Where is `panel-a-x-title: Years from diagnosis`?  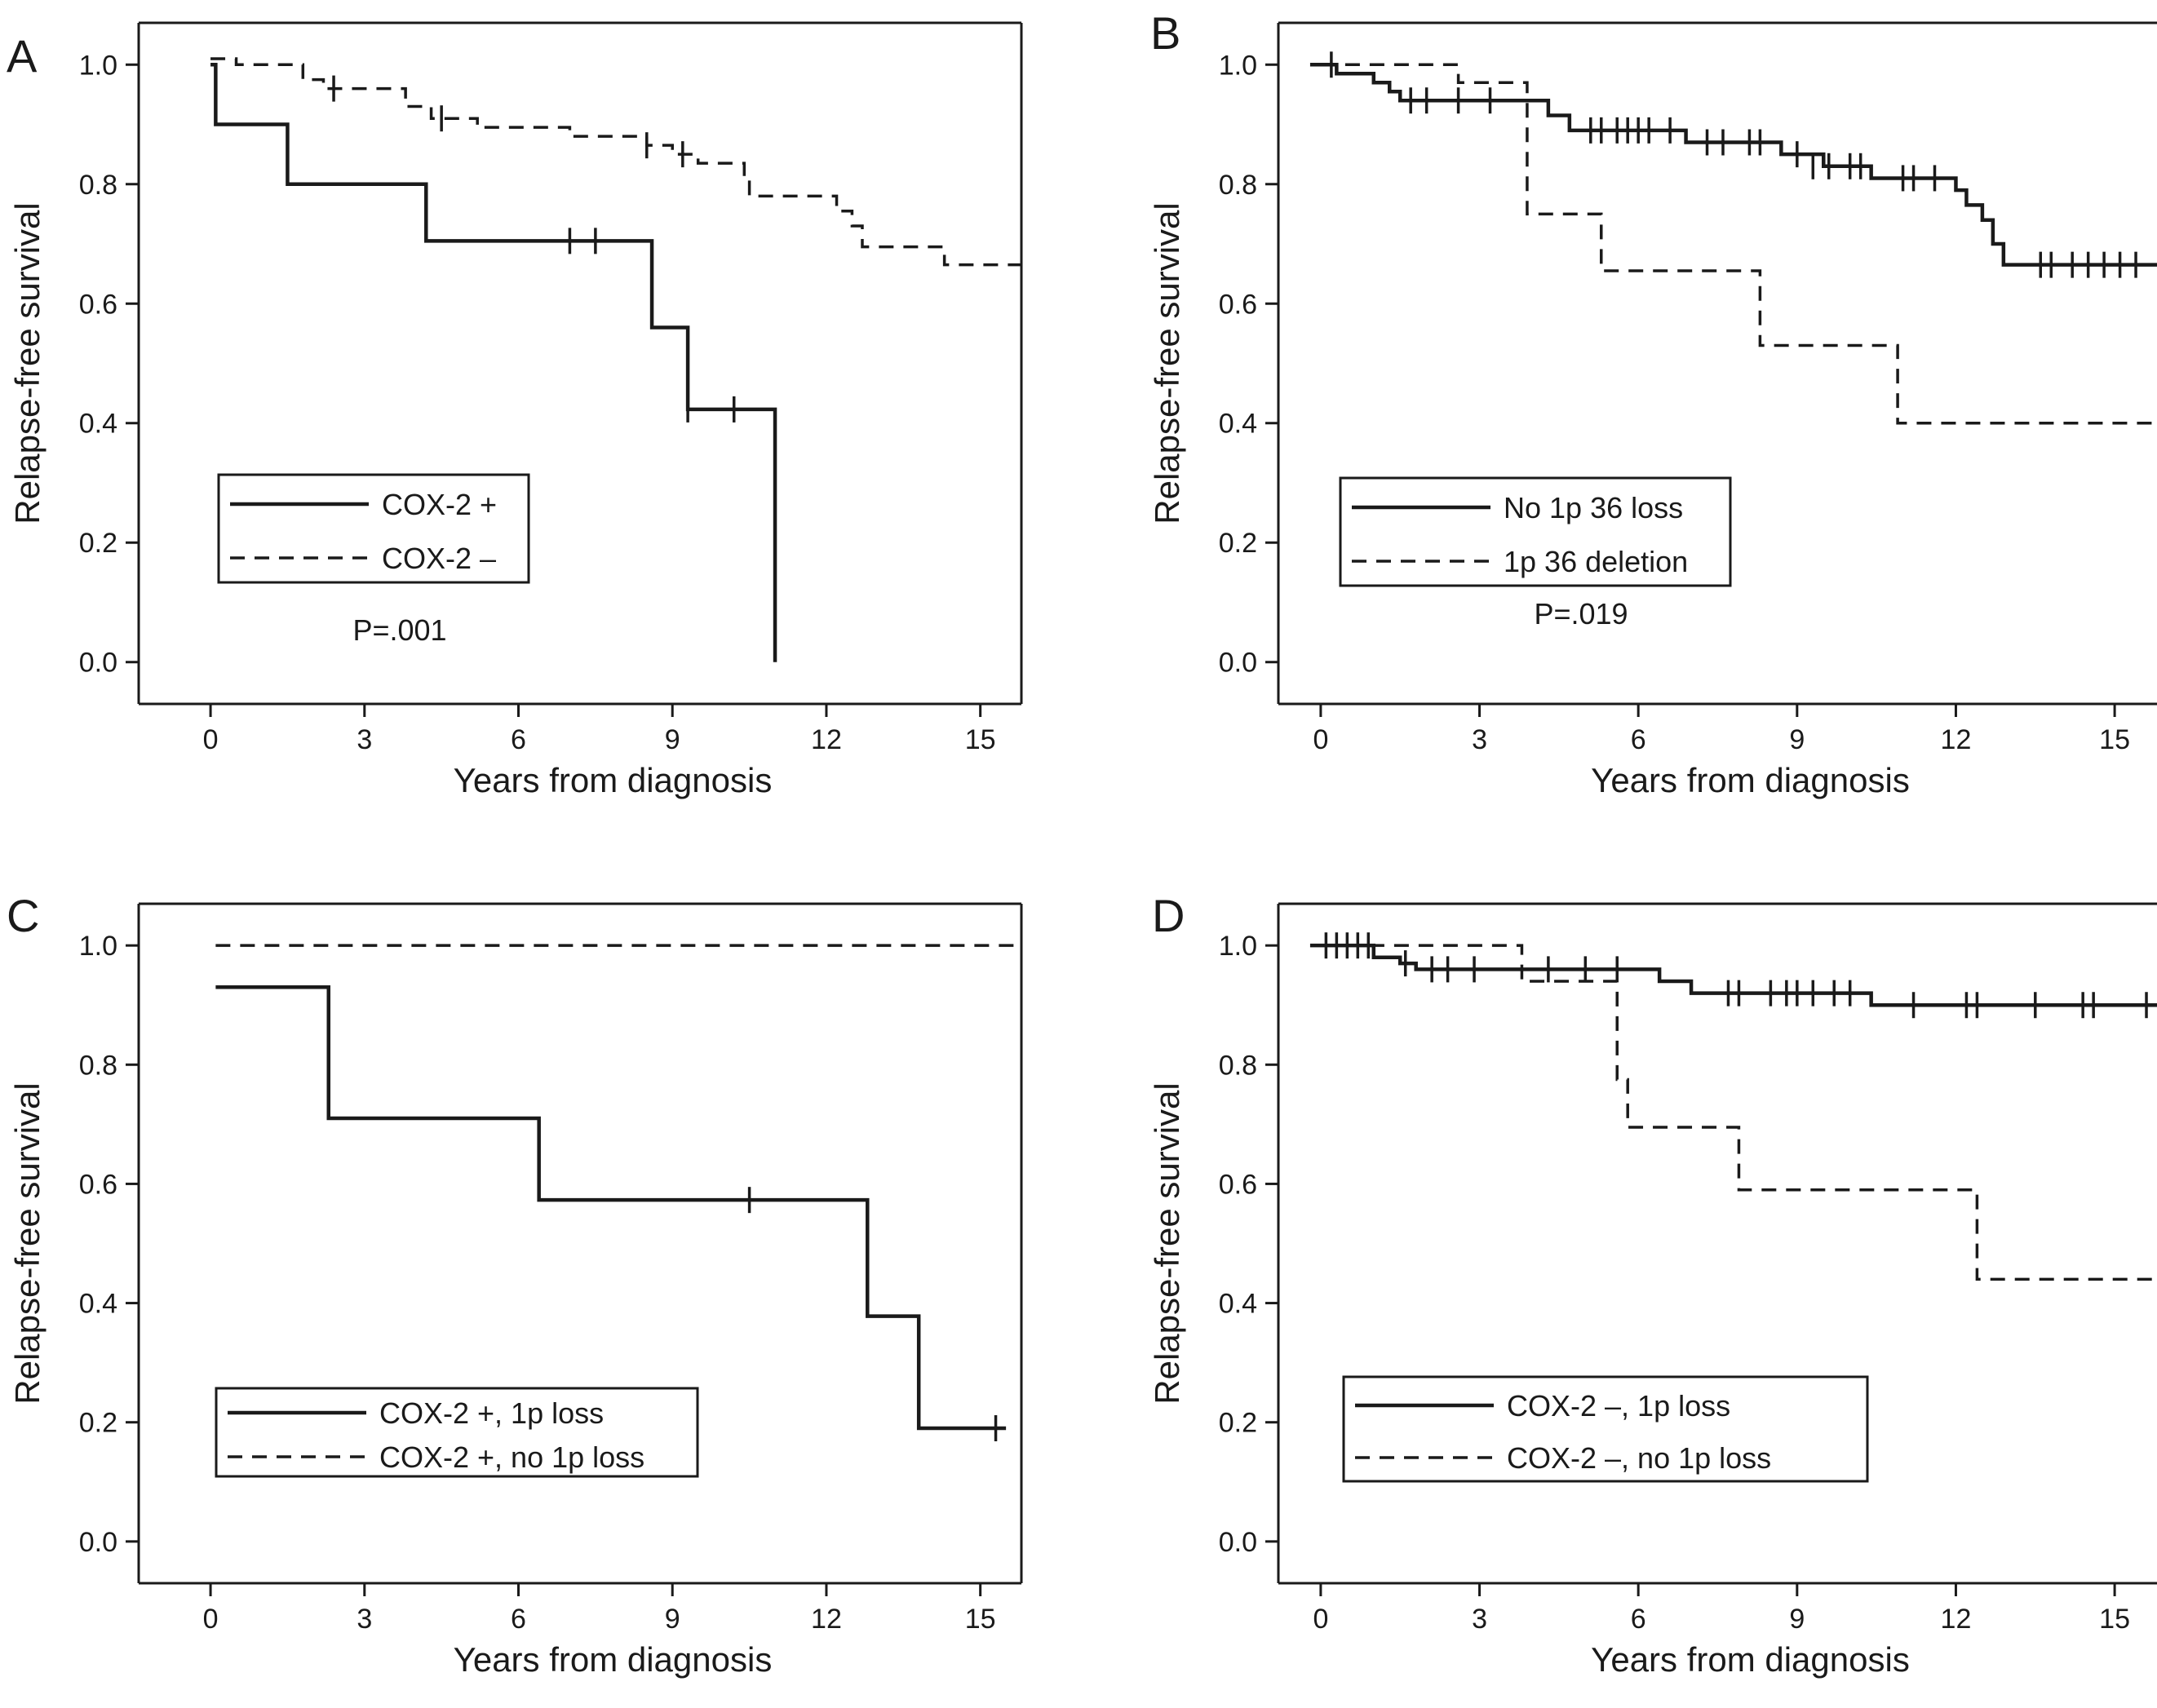 panel-a-x-title: Years from diagnosis is located at coordinates (613, 780).